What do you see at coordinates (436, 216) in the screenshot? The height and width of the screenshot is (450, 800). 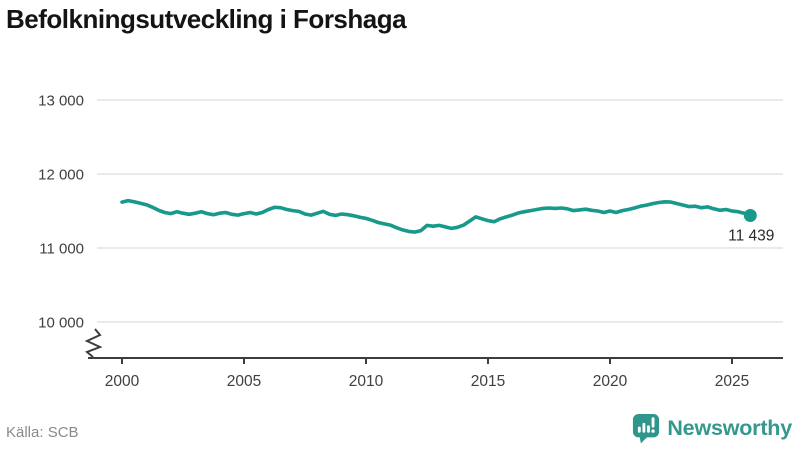 I see `population-line` at bounding box center [436, 216].